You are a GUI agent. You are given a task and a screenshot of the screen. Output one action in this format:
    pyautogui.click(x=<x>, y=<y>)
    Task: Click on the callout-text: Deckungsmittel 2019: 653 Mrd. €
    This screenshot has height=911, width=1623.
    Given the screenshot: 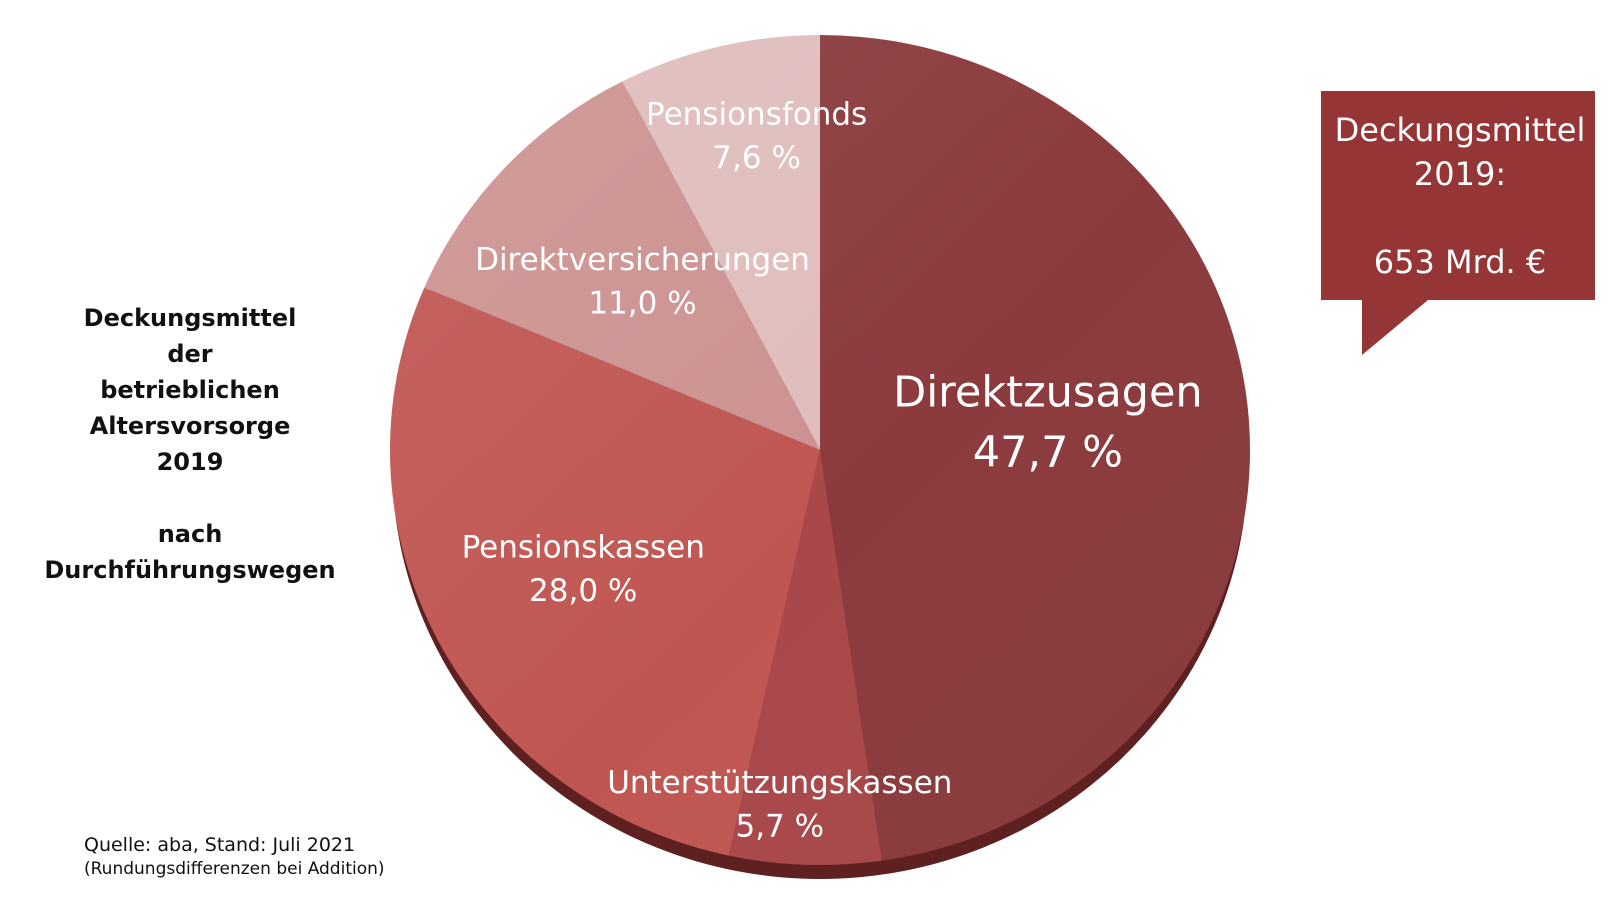 What is the action you would take?
    pyautogui.click(x=1460, y=196)
    